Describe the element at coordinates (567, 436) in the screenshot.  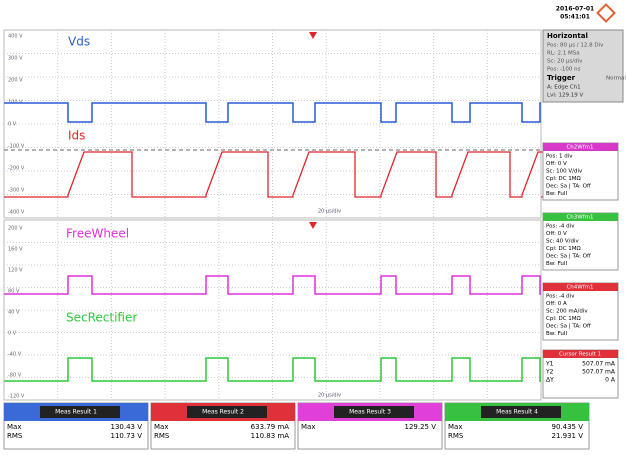
I see `meas-value: 21.931 V` at that location.